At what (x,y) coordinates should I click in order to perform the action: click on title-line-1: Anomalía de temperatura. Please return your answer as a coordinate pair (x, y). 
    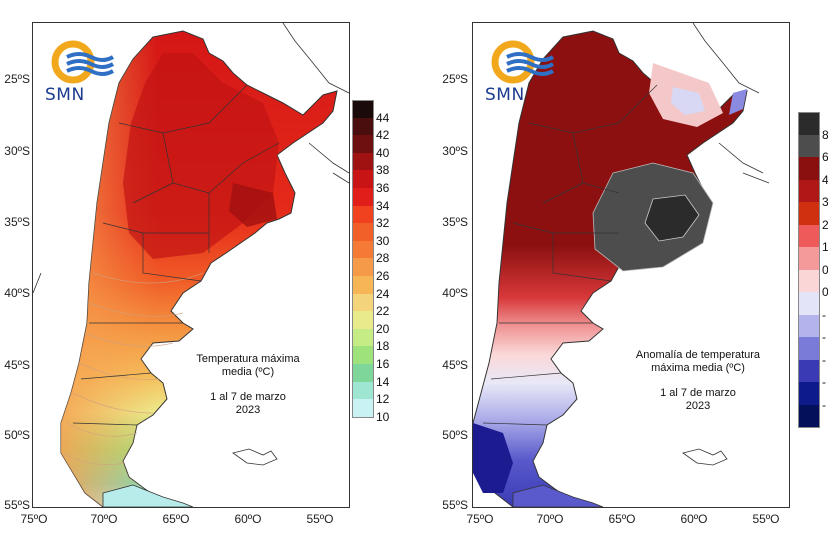
    Looking at the image, I should click on (698, 355).